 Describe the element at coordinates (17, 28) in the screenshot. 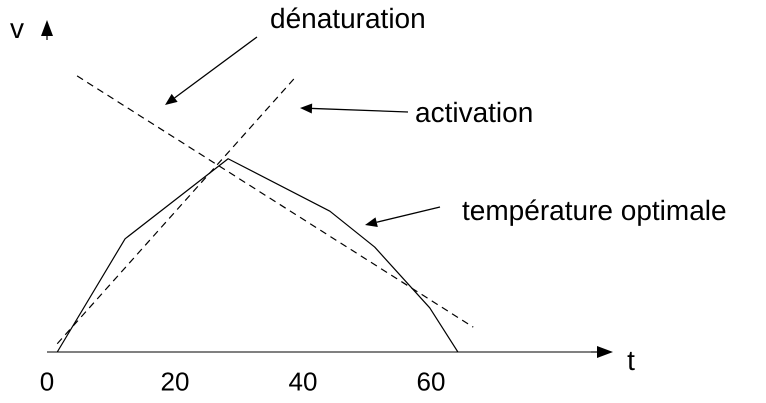

I see `y-axis-title: v` at that location.